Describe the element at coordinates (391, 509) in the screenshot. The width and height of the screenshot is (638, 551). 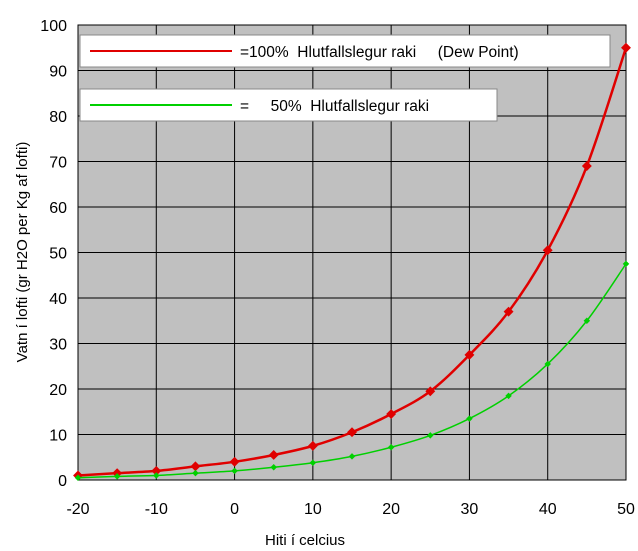
I see `x-tick-label: 20` at that location.